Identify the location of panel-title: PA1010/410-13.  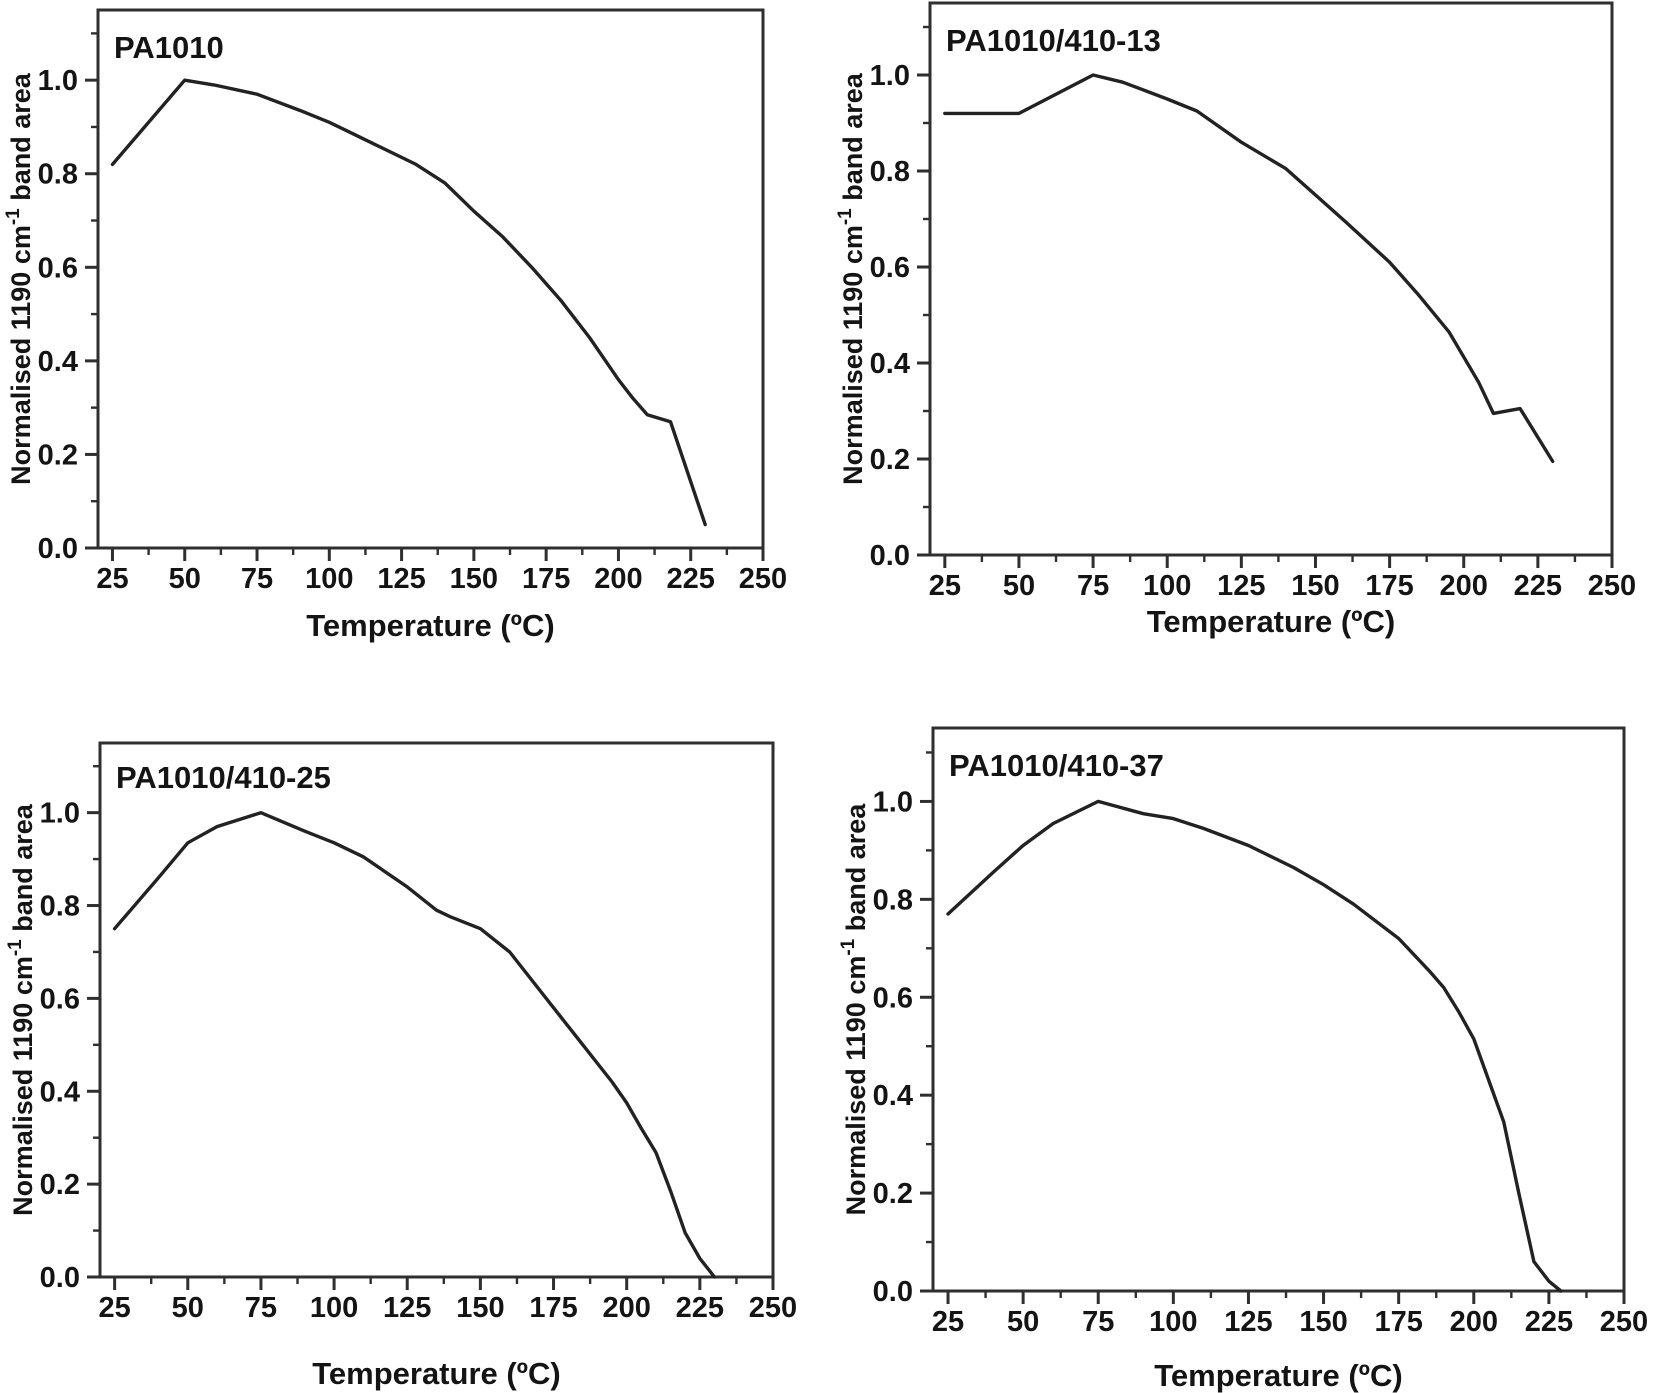
(1053, 40).